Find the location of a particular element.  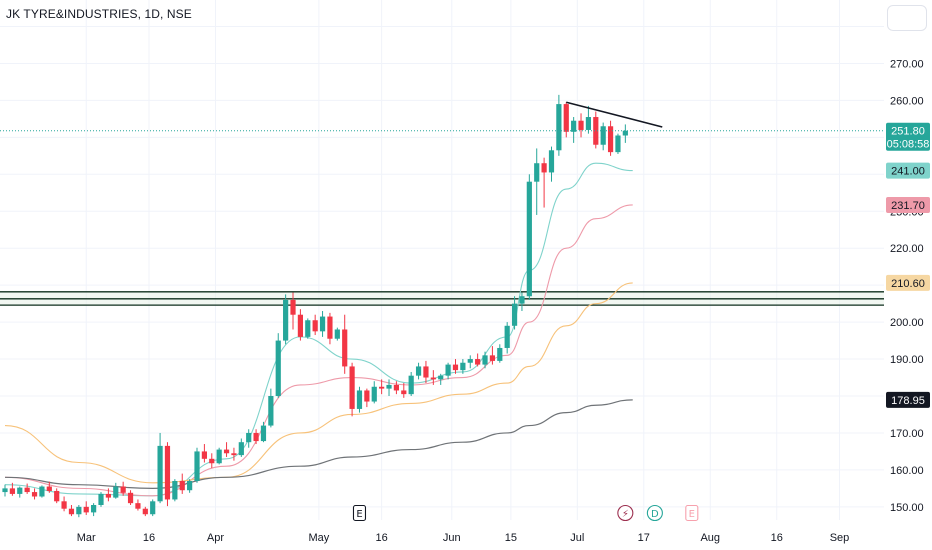

earnings-upcoming-marker: E is located at coordinates (692, 513).